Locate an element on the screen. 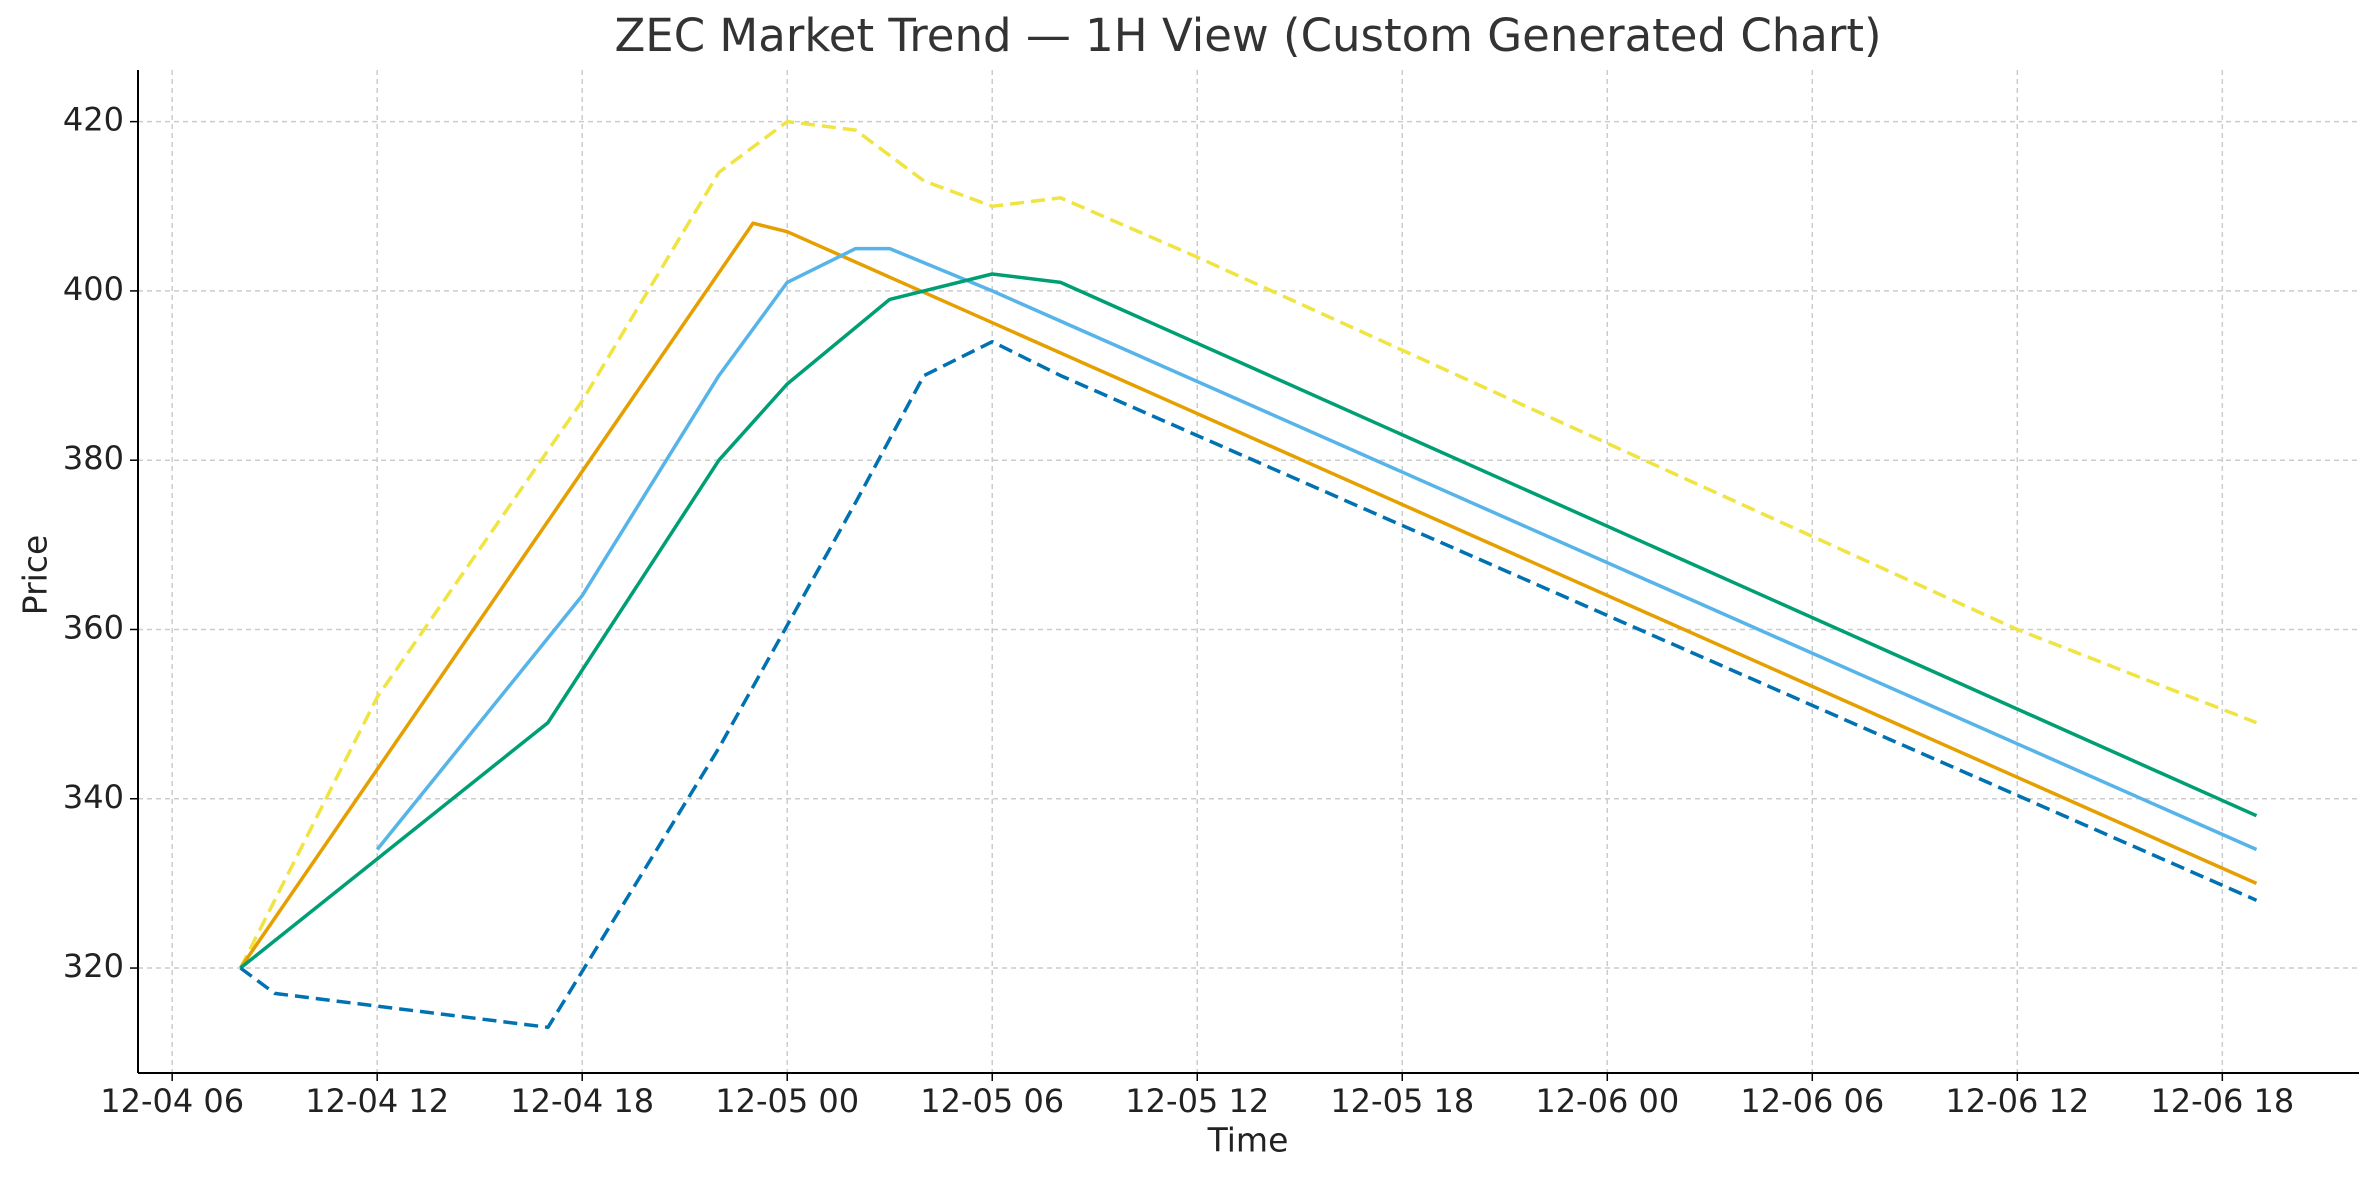  x-tick-label: 12-04 06 is located at coordinates (172, 1101).